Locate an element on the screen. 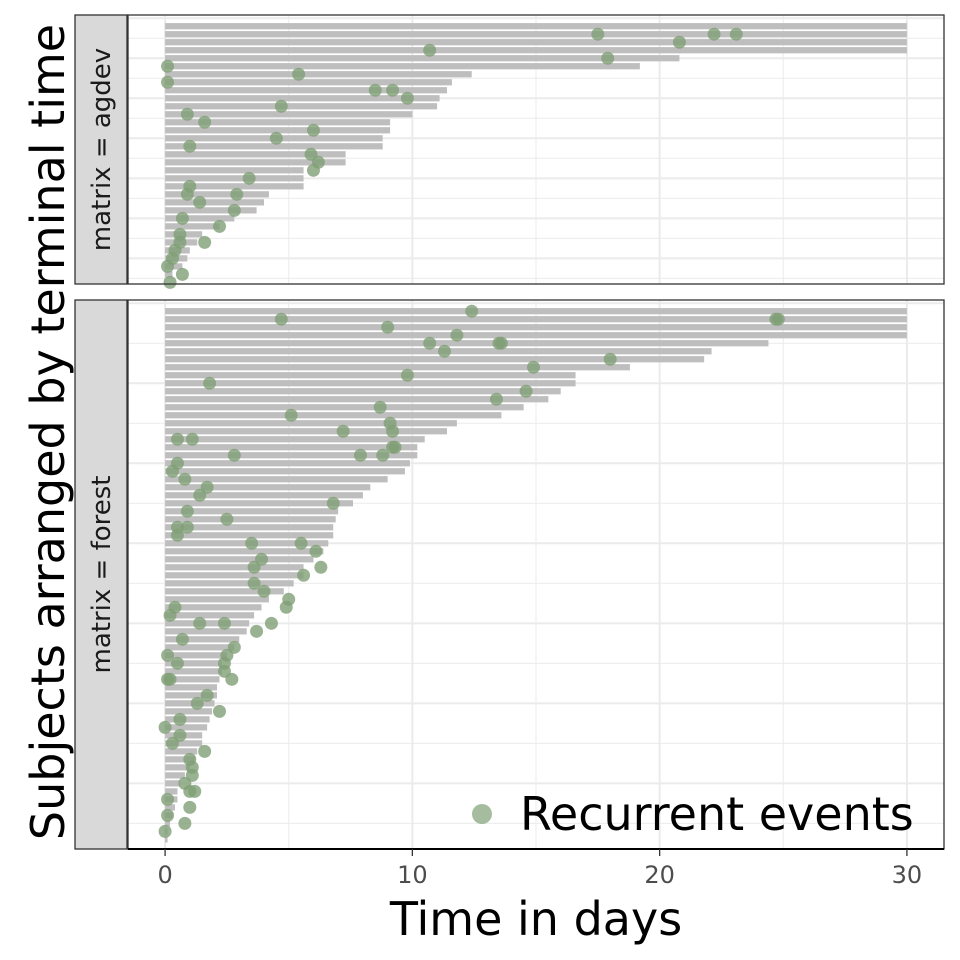  x-tick-label: 0 is located at coordinates (164, 875).